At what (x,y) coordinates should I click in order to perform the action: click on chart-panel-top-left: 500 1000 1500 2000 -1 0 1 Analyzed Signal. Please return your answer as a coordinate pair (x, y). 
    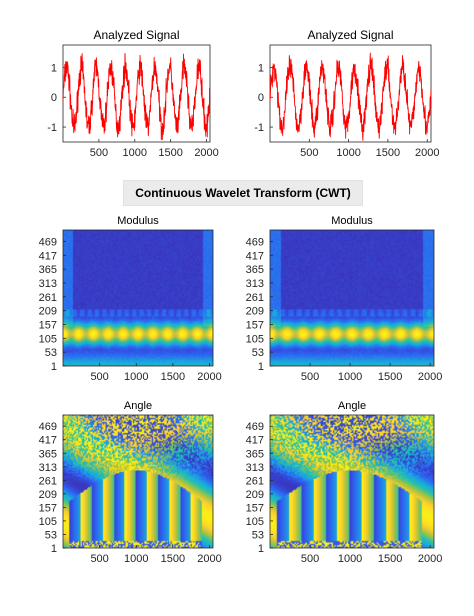
    Looking at the image, I should click on (133, 93).